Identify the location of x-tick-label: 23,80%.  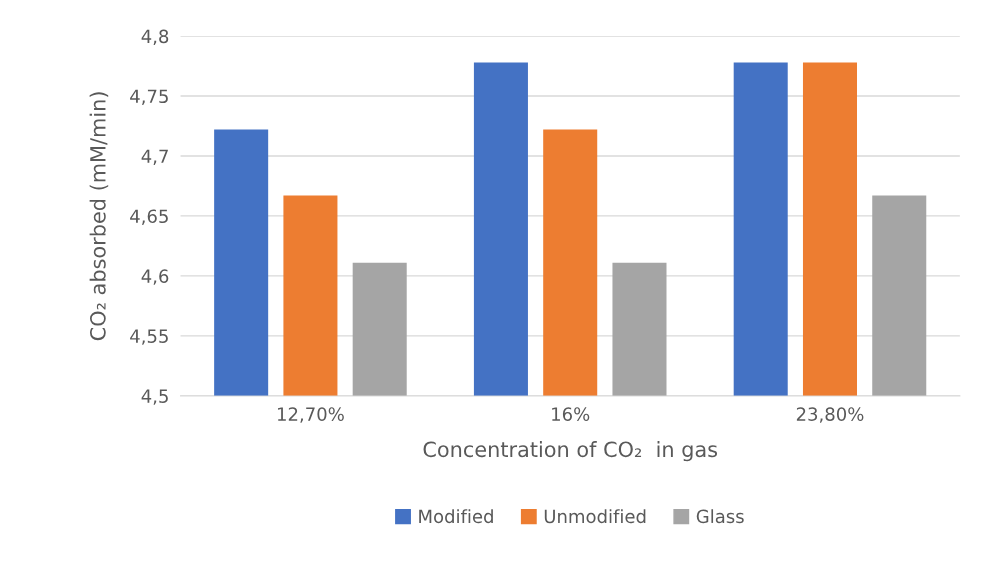
(830, 415).